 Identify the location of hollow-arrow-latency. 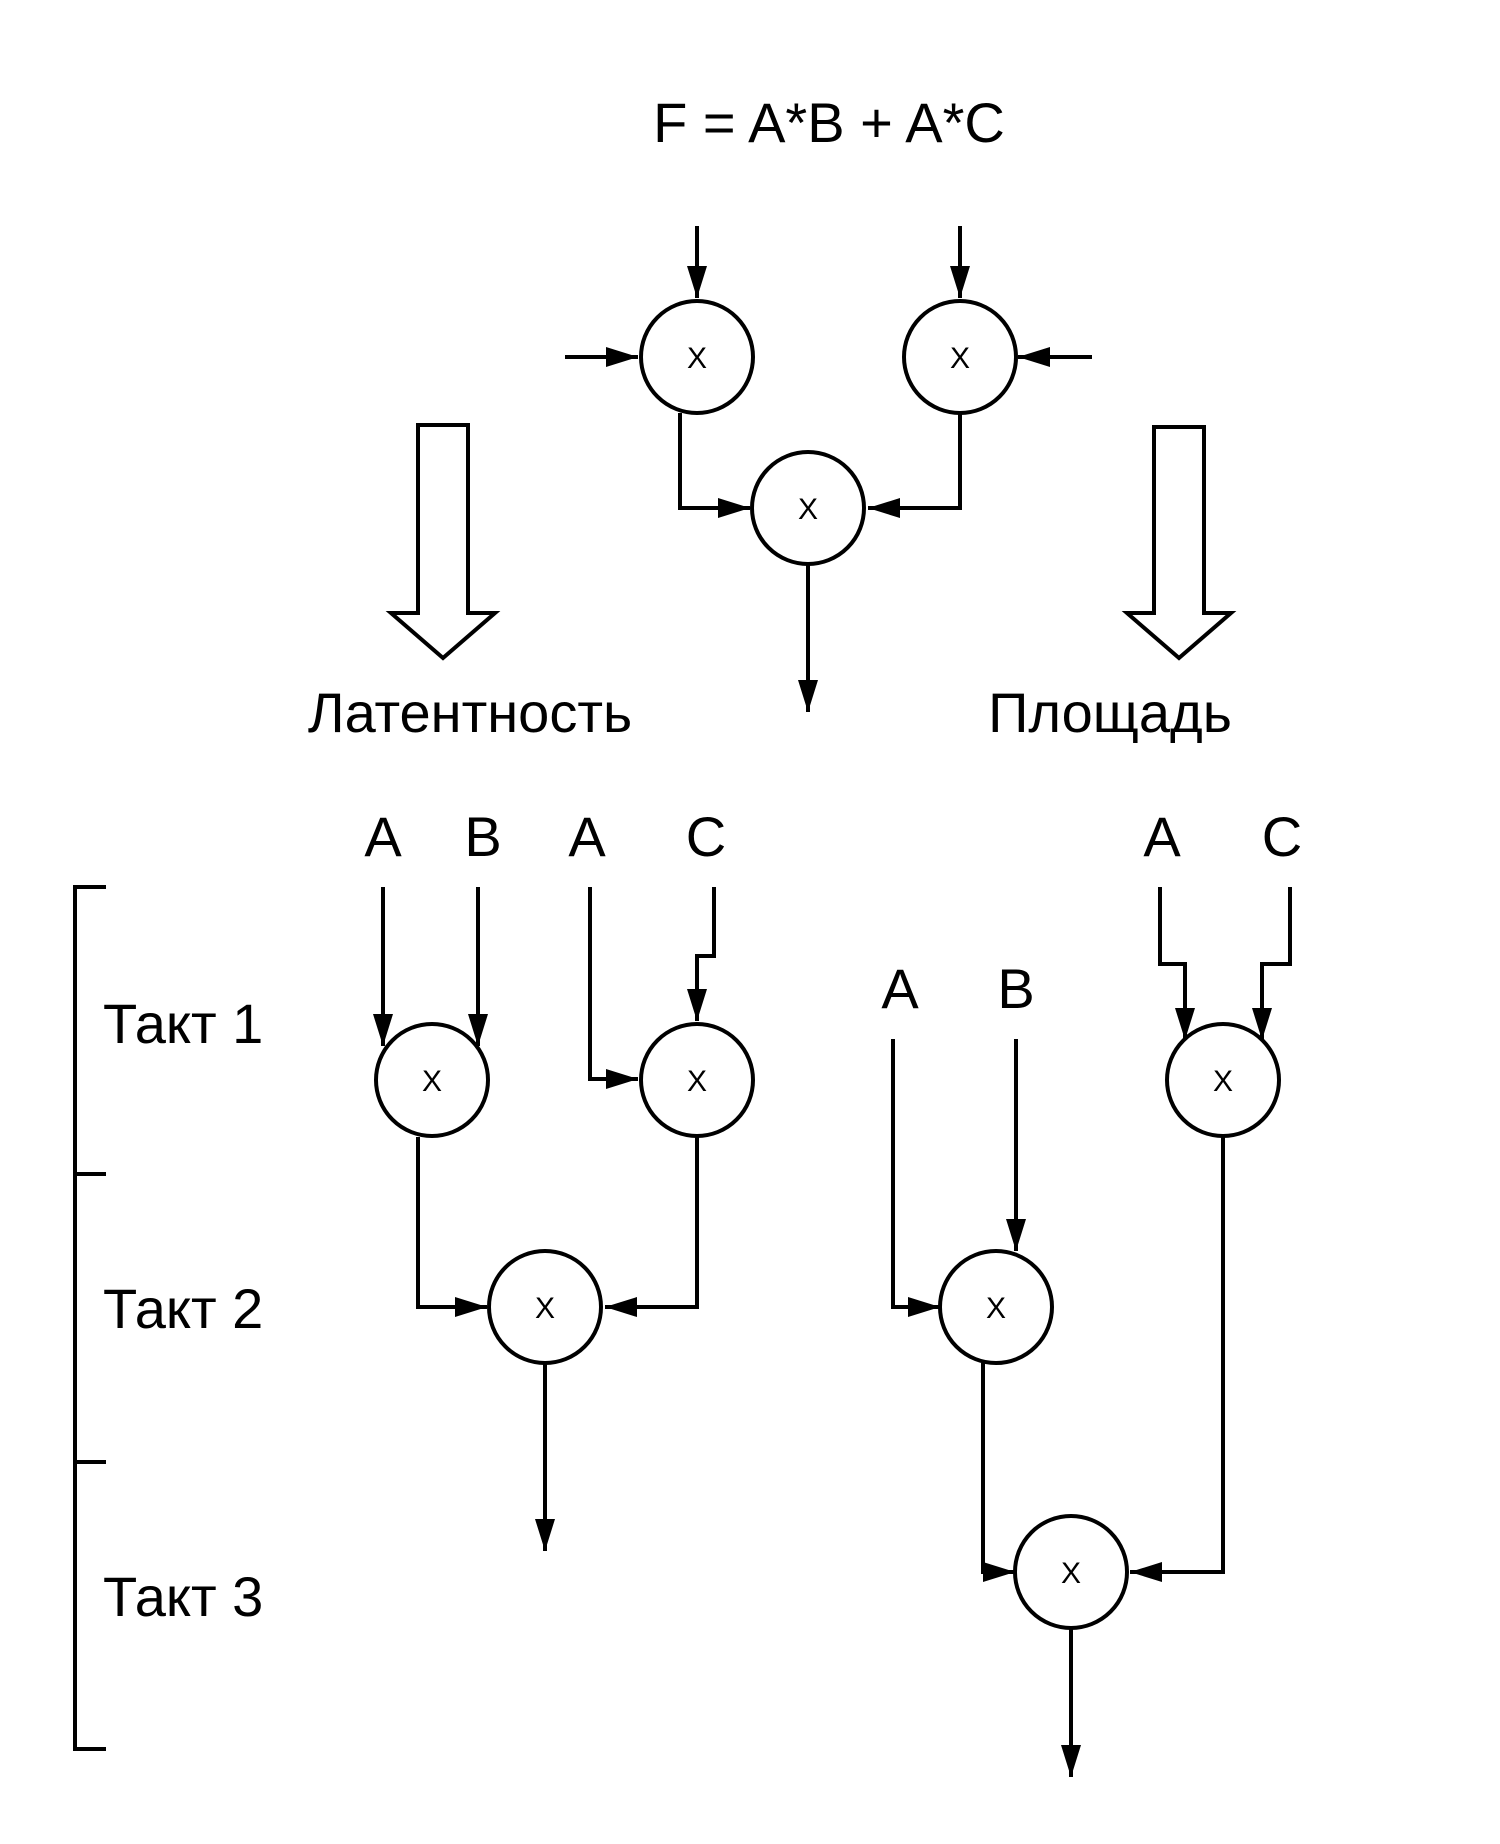
(443, 542).